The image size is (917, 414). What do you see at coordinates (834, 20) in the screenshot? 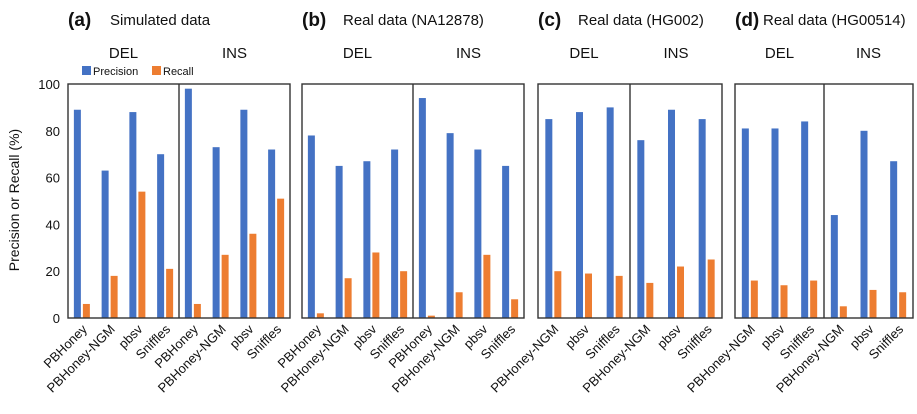
I see `panel-title: Real data (HG00514)` at bounding box center [834, 20].